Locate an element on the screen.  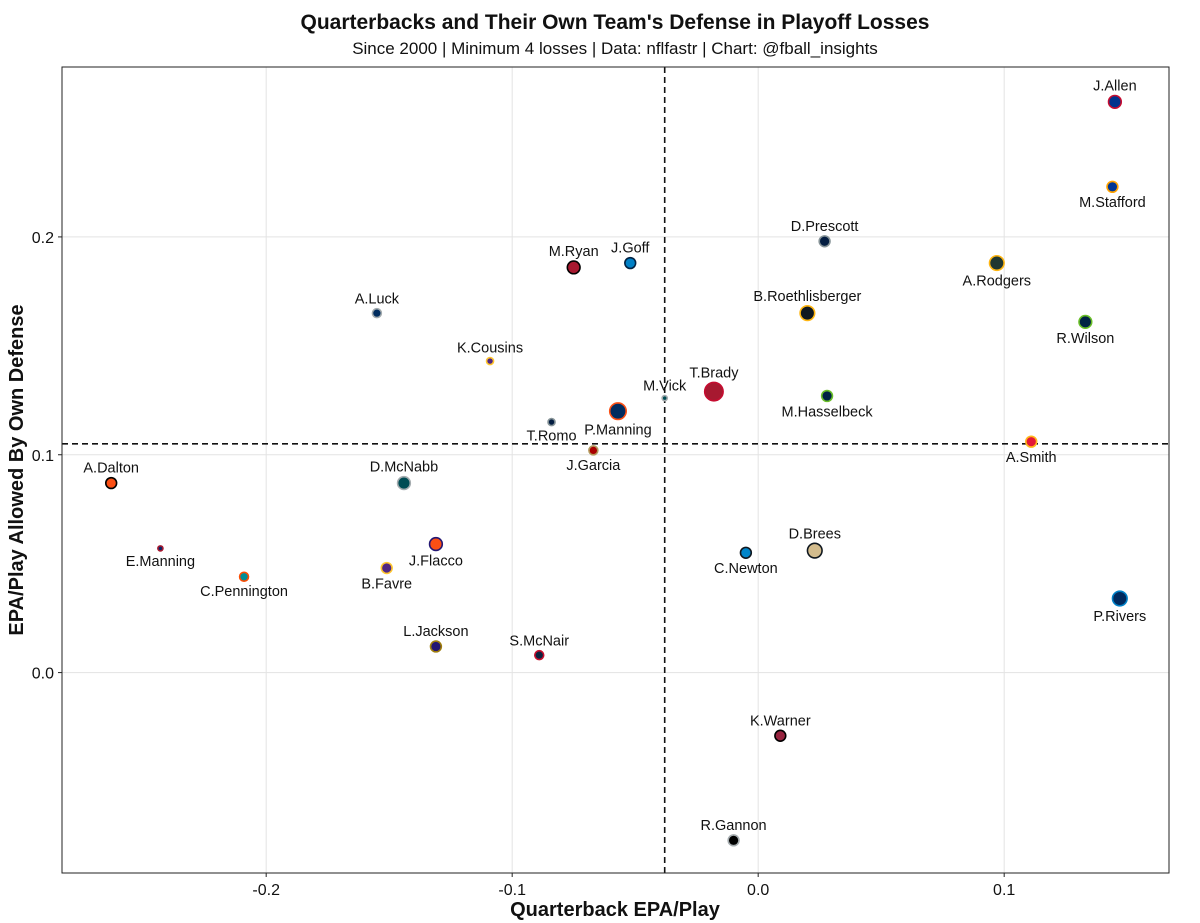
point-label: D.McNabb is located at coordinates (404, 468).